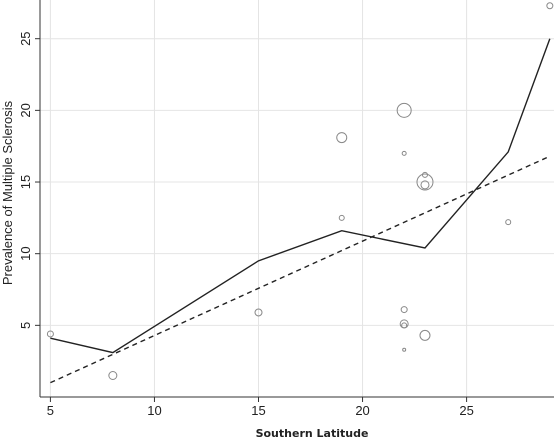  What do you see at coordinates (25, 253) in the screenshot?
I see `y-tick-label-1: 10` at bounding box center [25, 253].